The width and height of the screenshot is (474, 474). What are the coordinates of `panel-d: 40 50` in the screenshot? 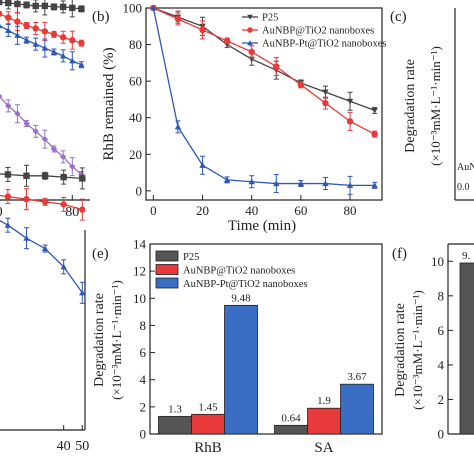 It's located at (44, 309).